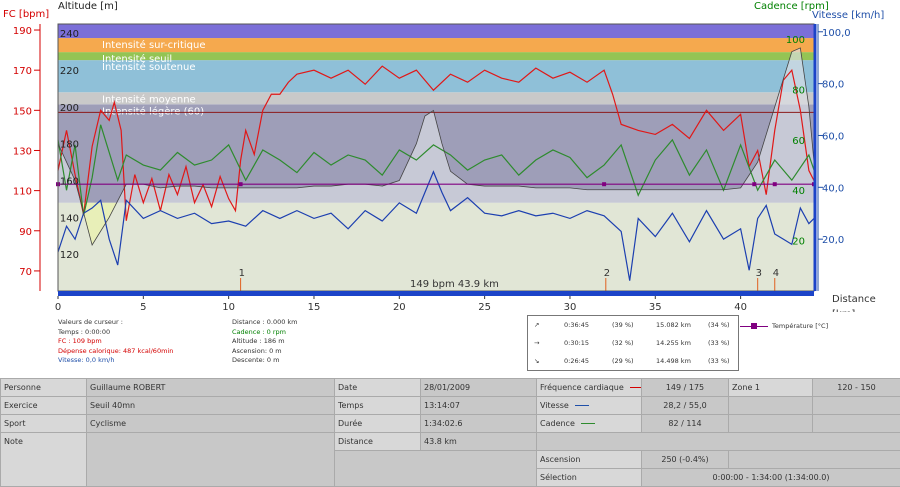 This screenshot has width=900, height=487. I want to click on distance-value: 43.8 km, so click(479, 442).